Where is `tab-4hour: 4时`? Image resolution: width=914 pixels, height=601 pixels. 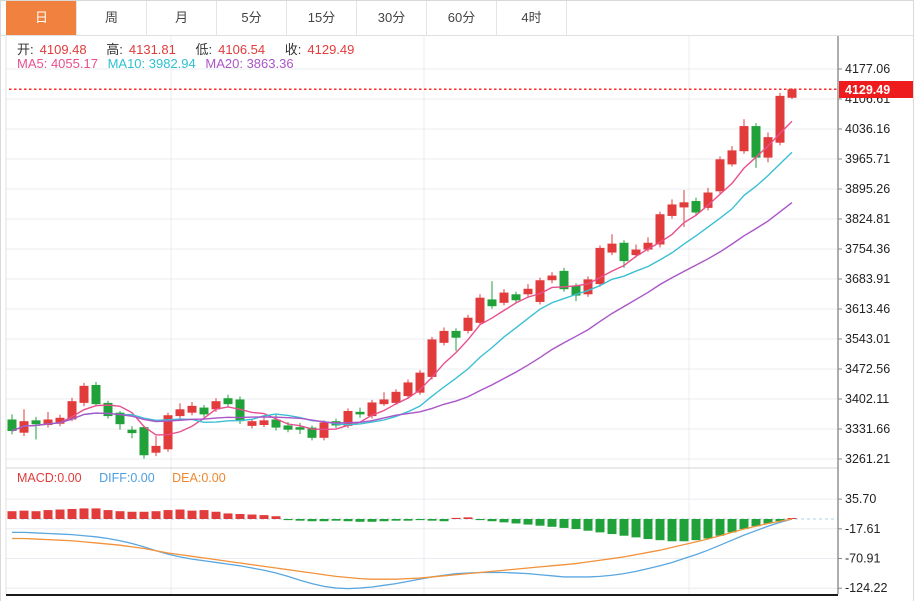 tab-4hour: 4时 is located at coordinates (531, 18).